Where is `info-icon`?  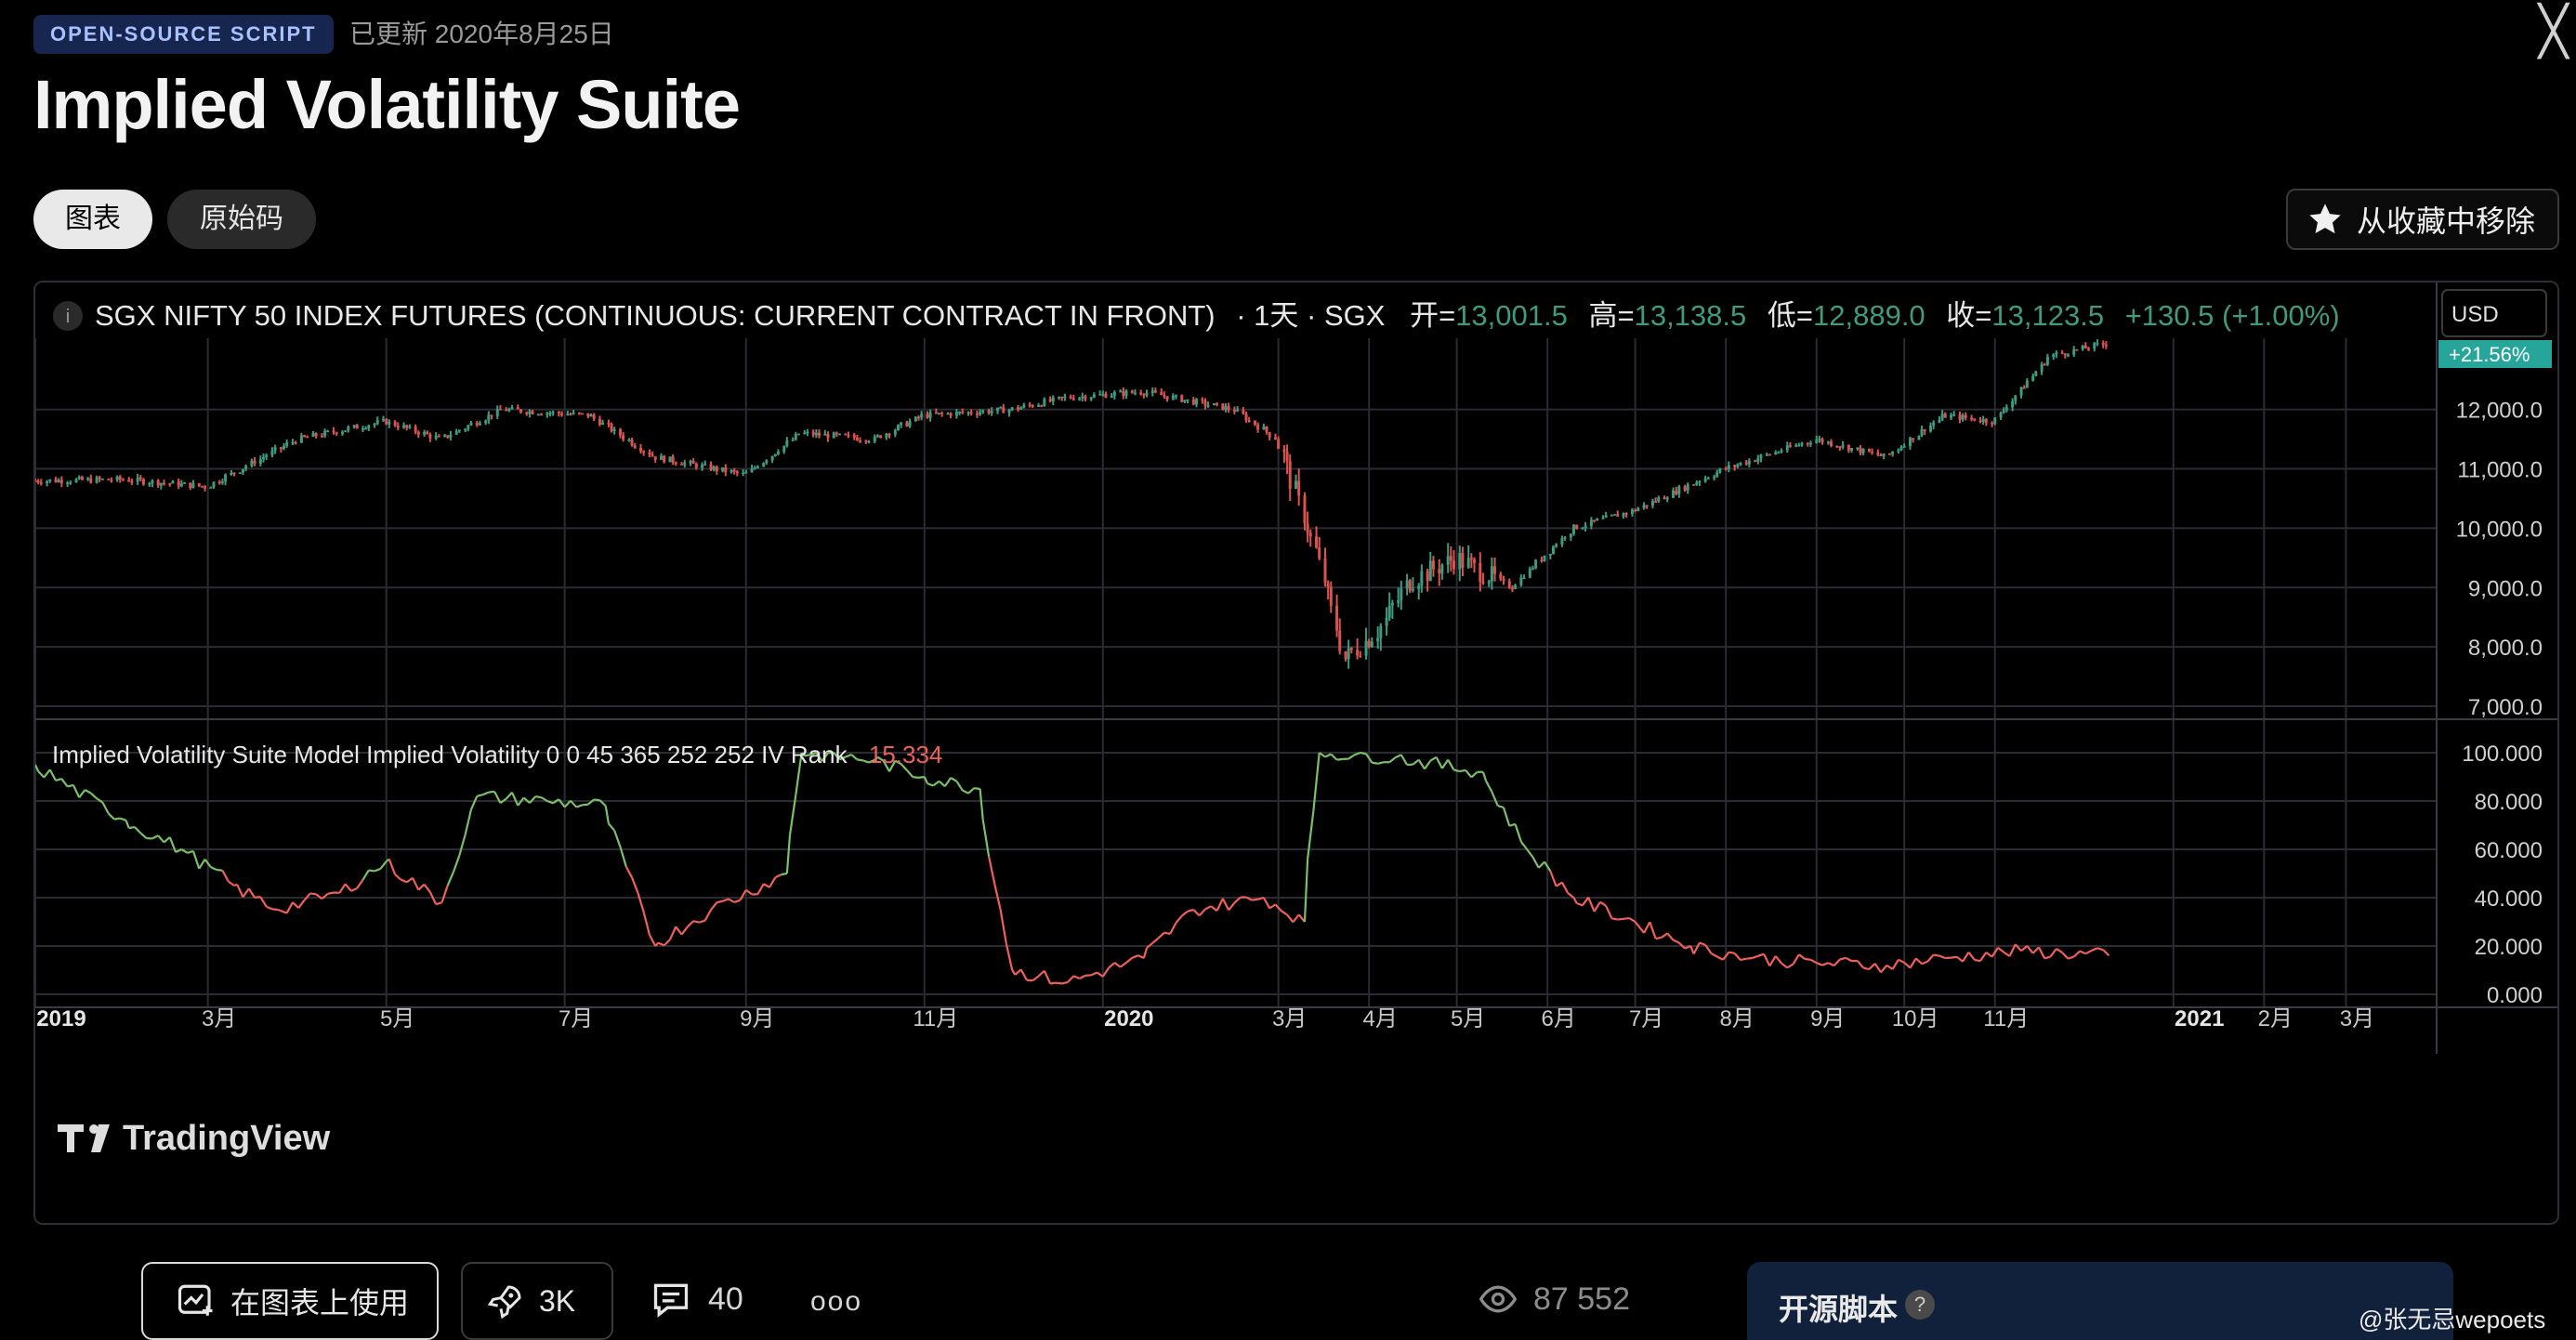 info-icon is located at coordinates (68, 316).